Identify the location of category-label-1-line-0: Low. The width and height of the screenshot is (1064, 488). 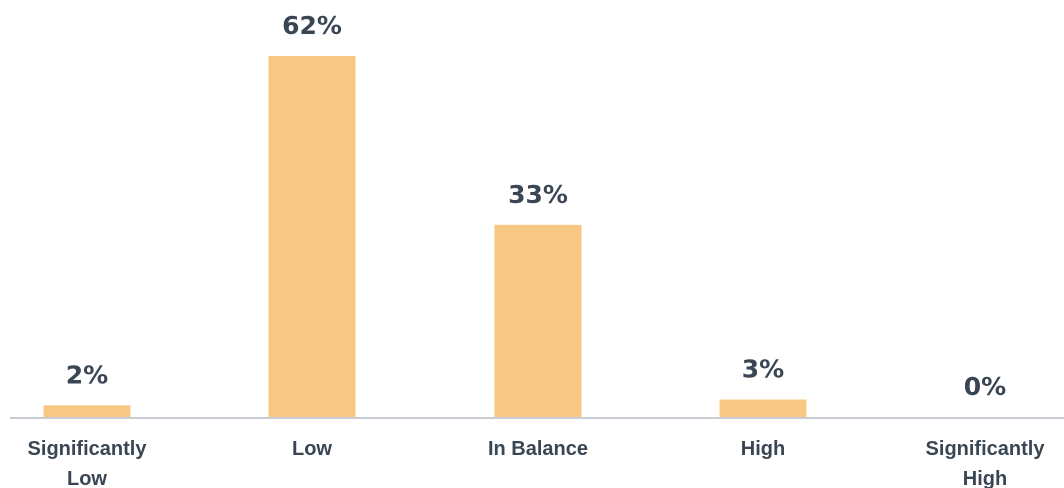
(312, 449).